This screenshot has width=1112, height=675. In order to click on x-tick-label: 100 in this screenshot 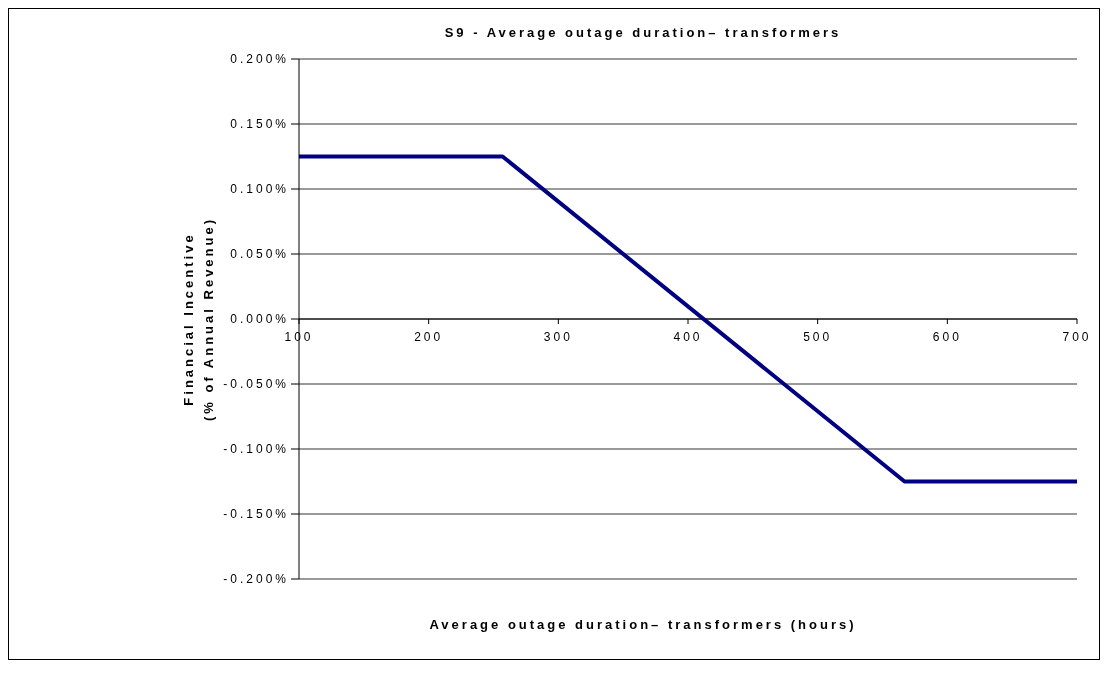, I will do `click(299, 337)`.